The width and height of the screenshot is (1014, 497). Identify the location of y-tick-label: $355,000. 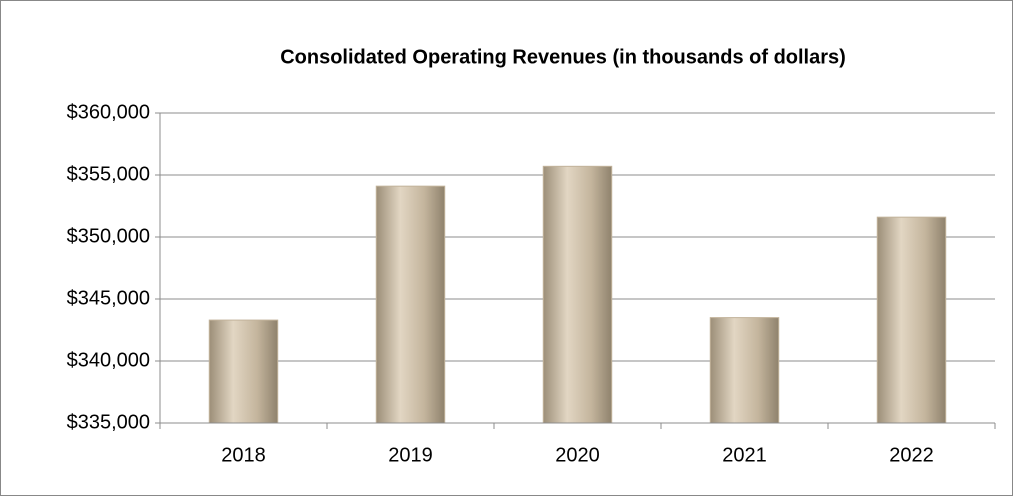
(108, 174).